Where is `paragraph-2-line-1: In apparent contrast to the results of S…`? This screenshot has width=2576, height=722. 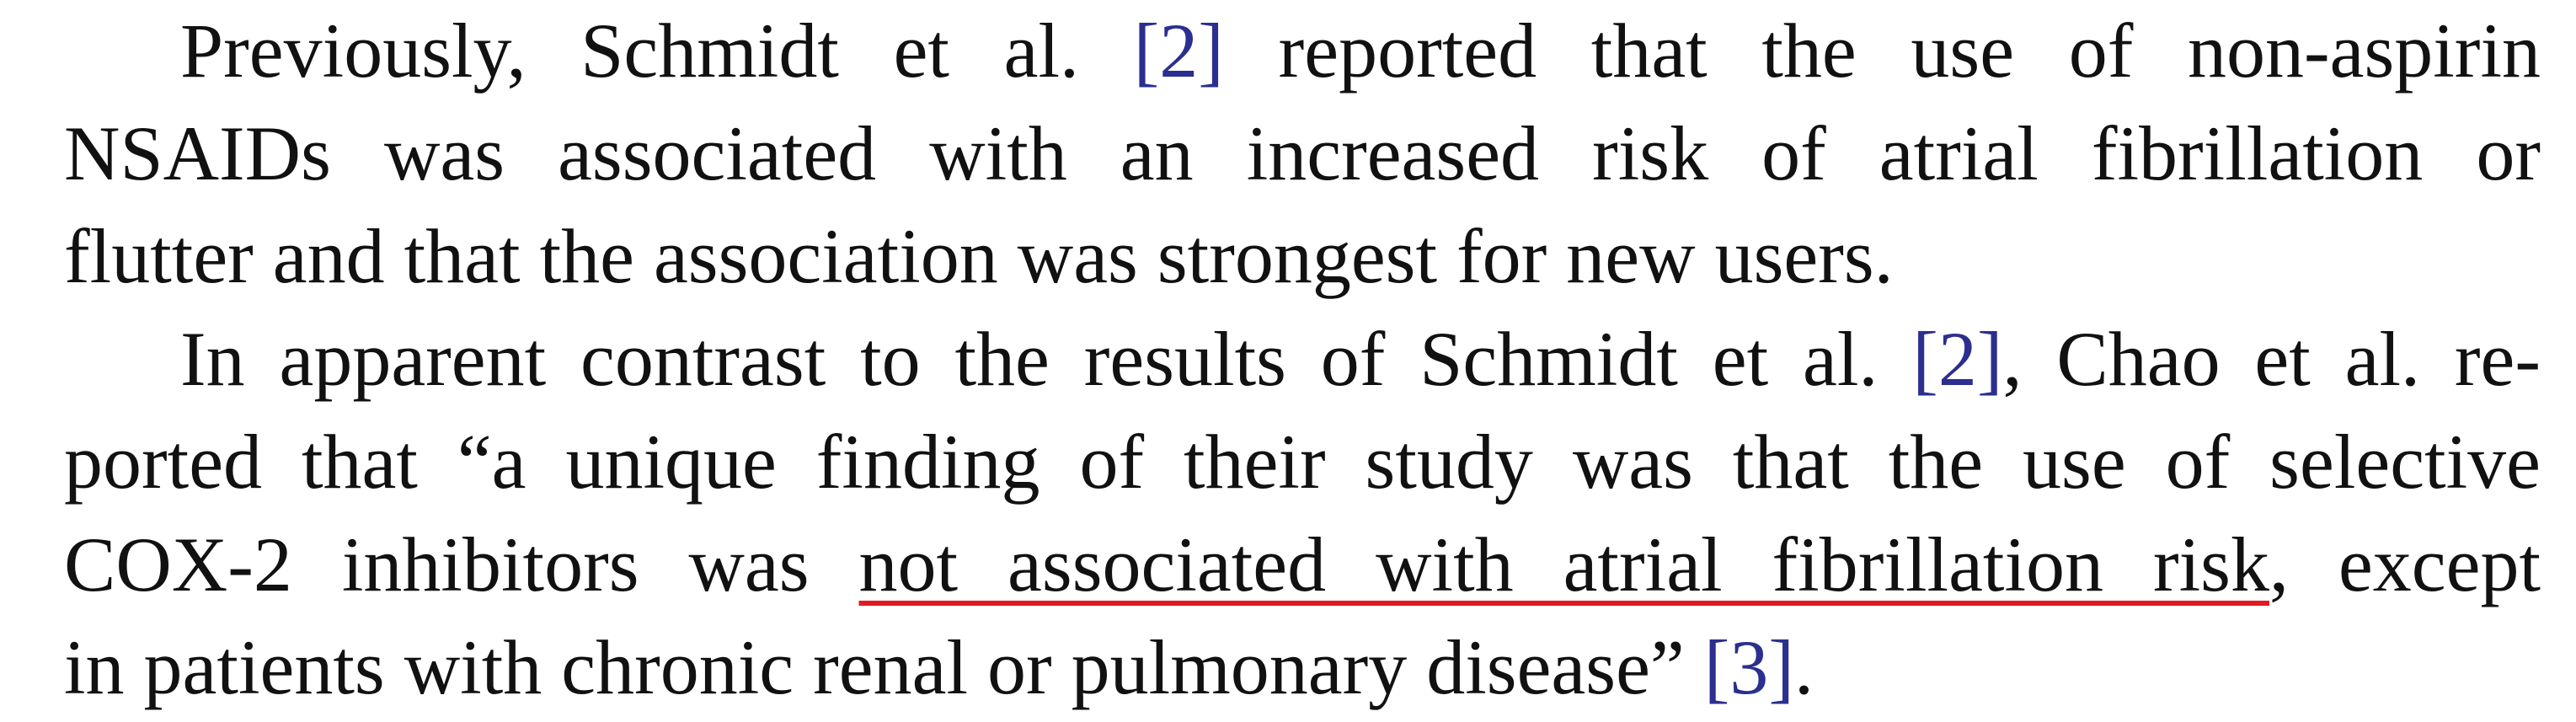 paragraph-2-line-1: In apparent contrast to the results of S… is located at coordinates (1360, 358).